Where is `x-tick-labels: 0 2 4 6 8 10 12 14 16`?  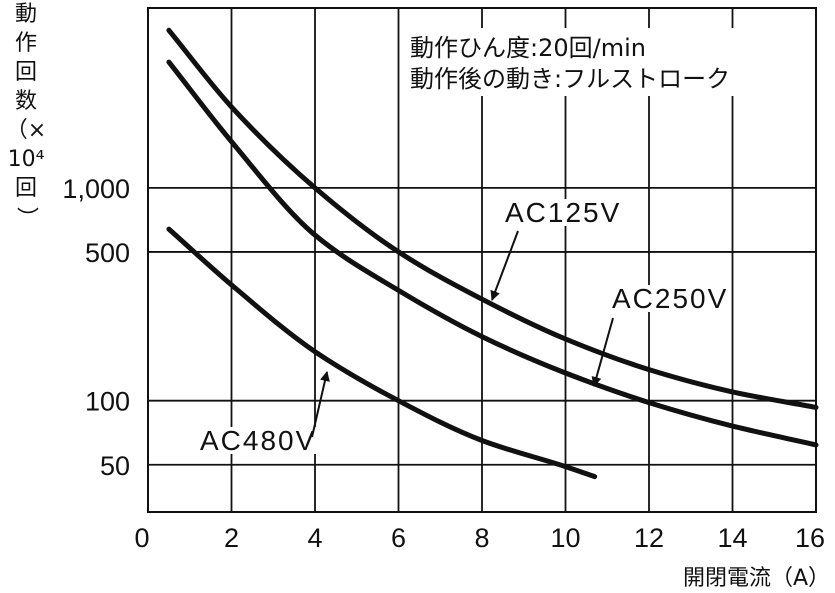
x-tick-labels: 0 2 4 6 8 10 12 14 16 is located at coordinates (479, 538).